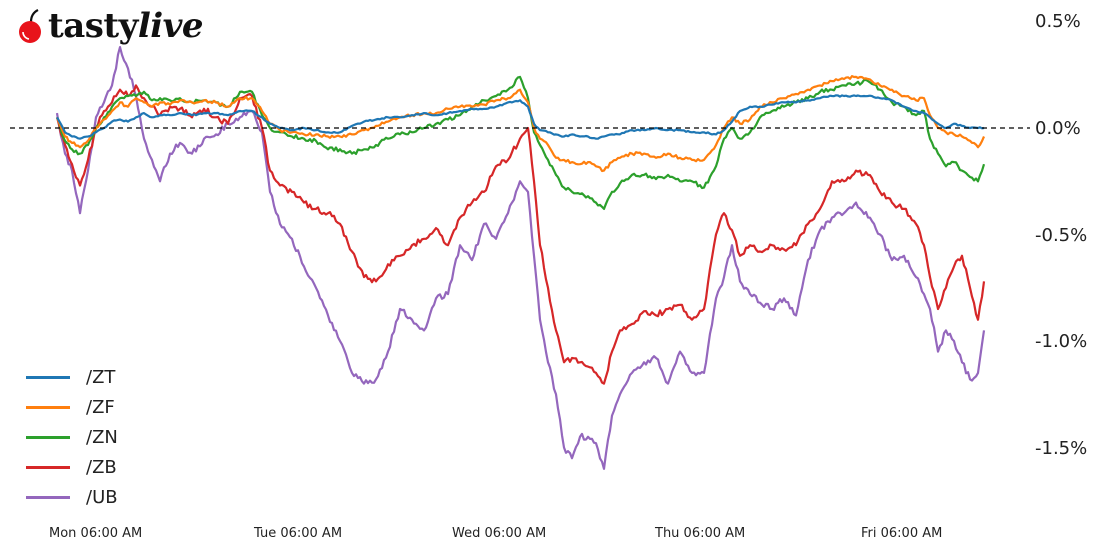  I want to click on y-tick-label: -0.5%, so click(1061, 235).